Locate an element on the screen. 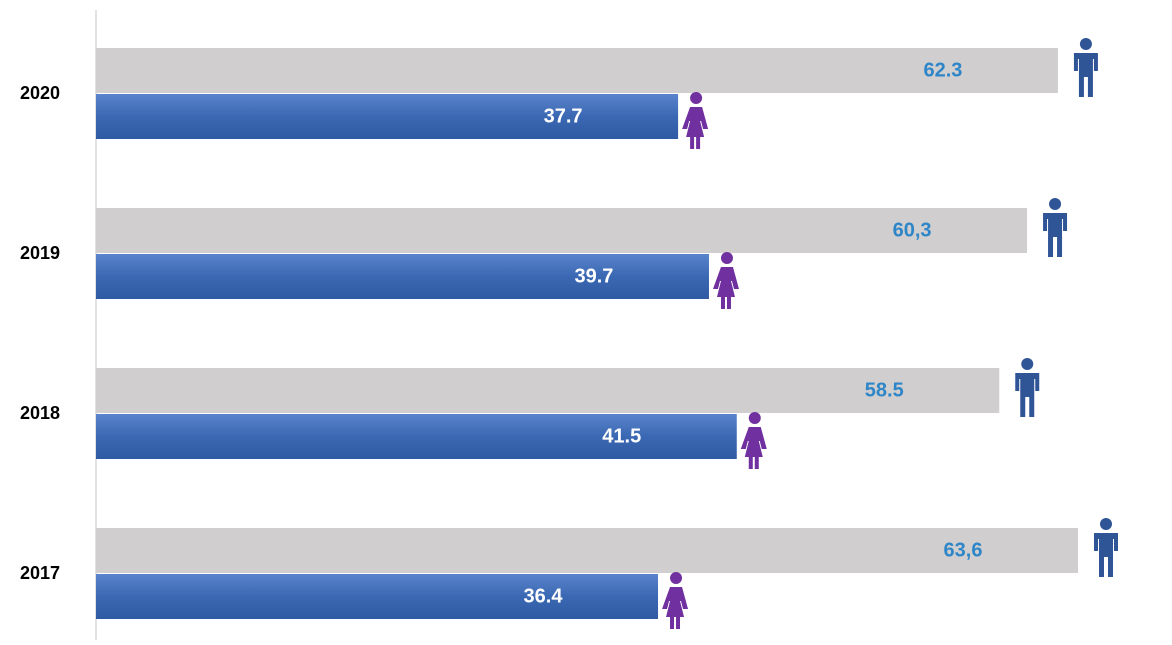  value-label: 63,6 is located at coordinates (963, 550).